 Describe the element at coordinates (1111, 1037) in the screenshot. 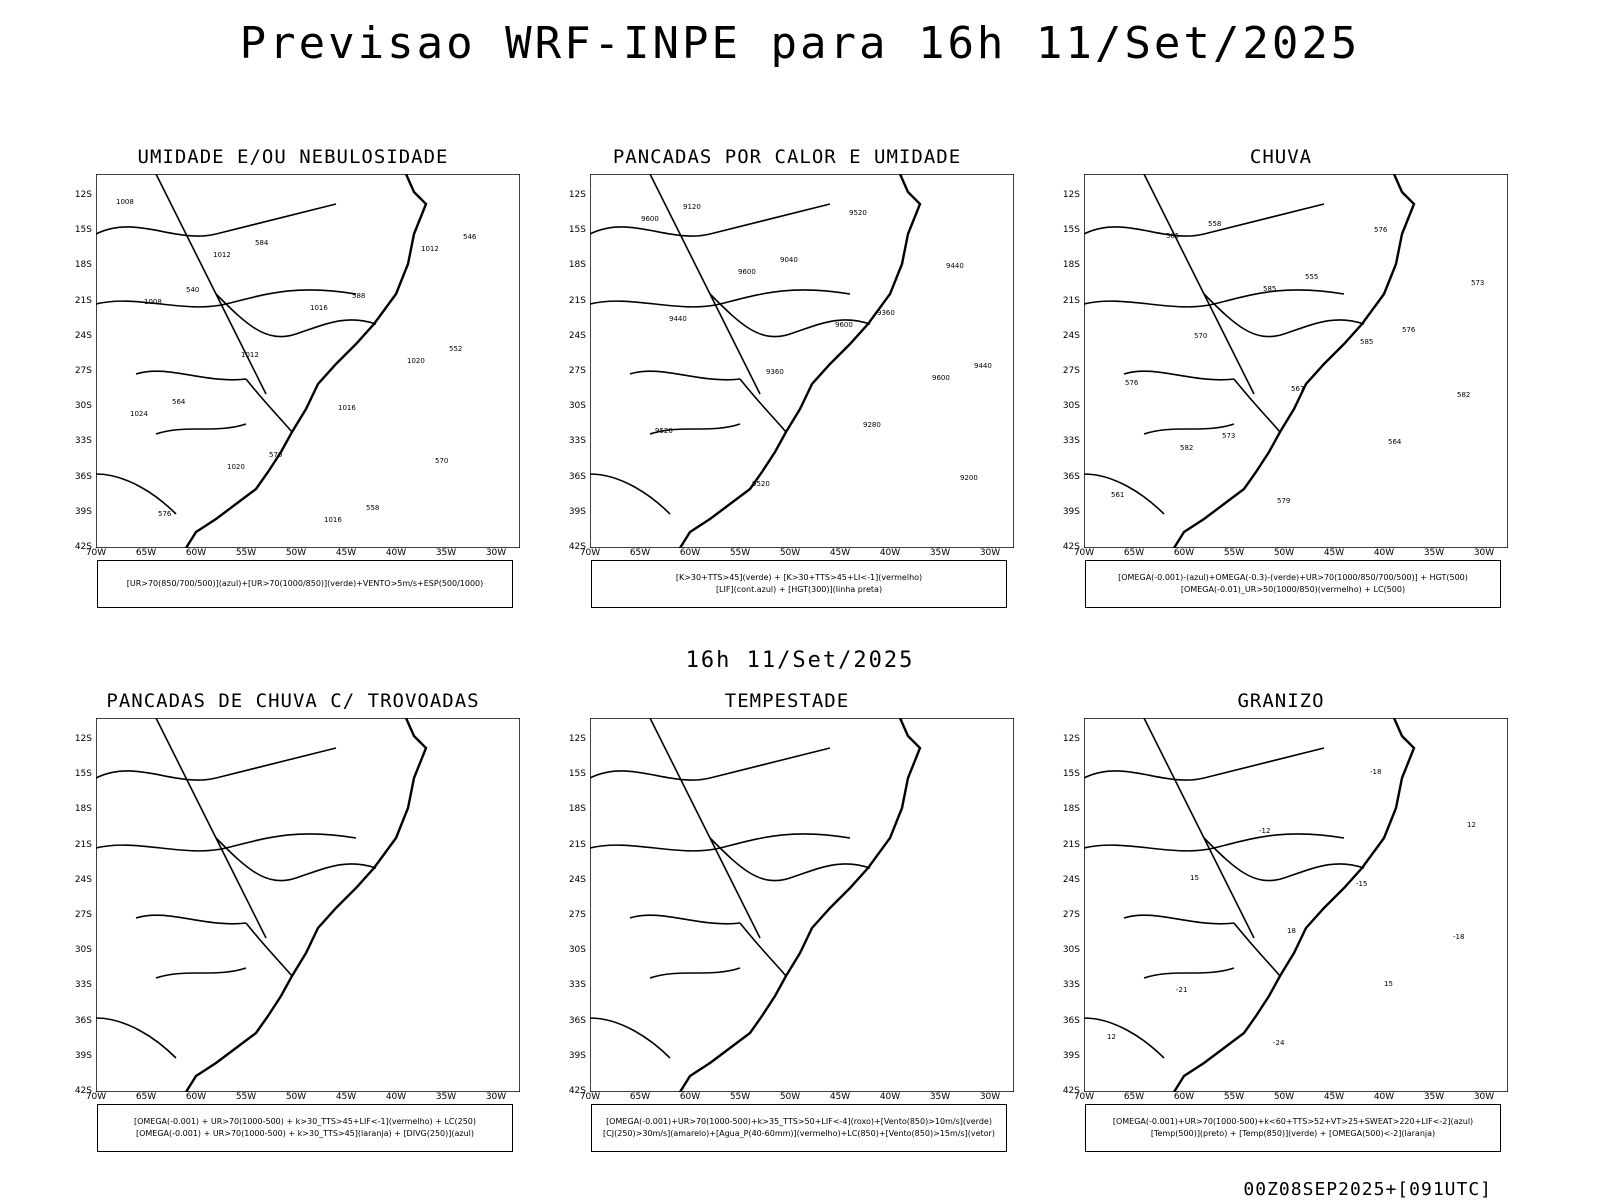

I see `contour-label: 12` at that location.